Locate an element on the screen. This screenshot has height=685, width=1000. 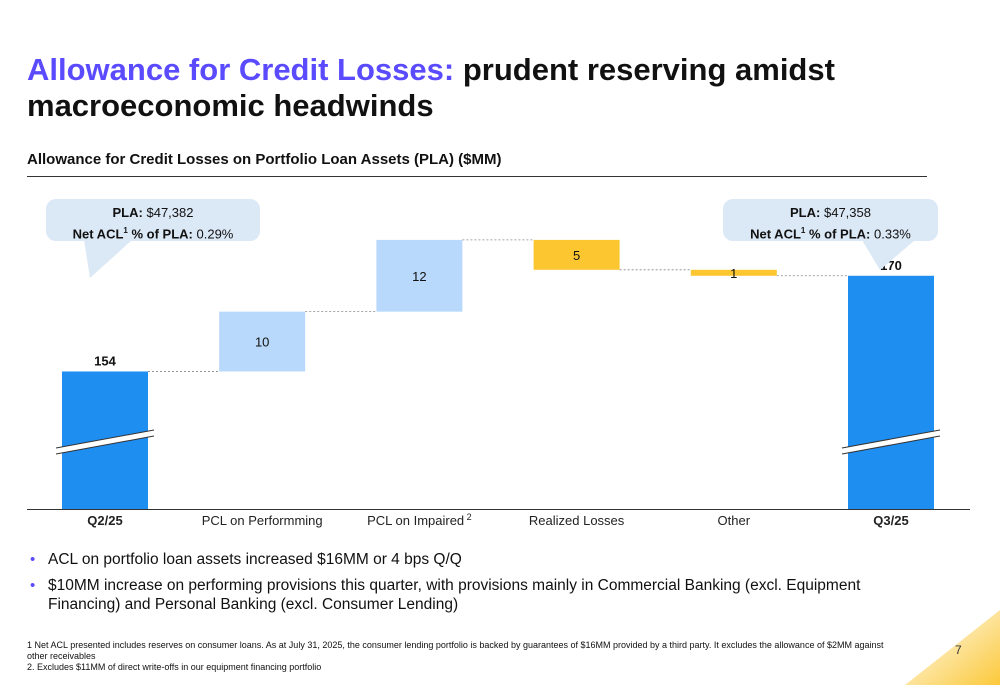
callout-q3-acl-sup: 1 is located at coordinates (803, 230).